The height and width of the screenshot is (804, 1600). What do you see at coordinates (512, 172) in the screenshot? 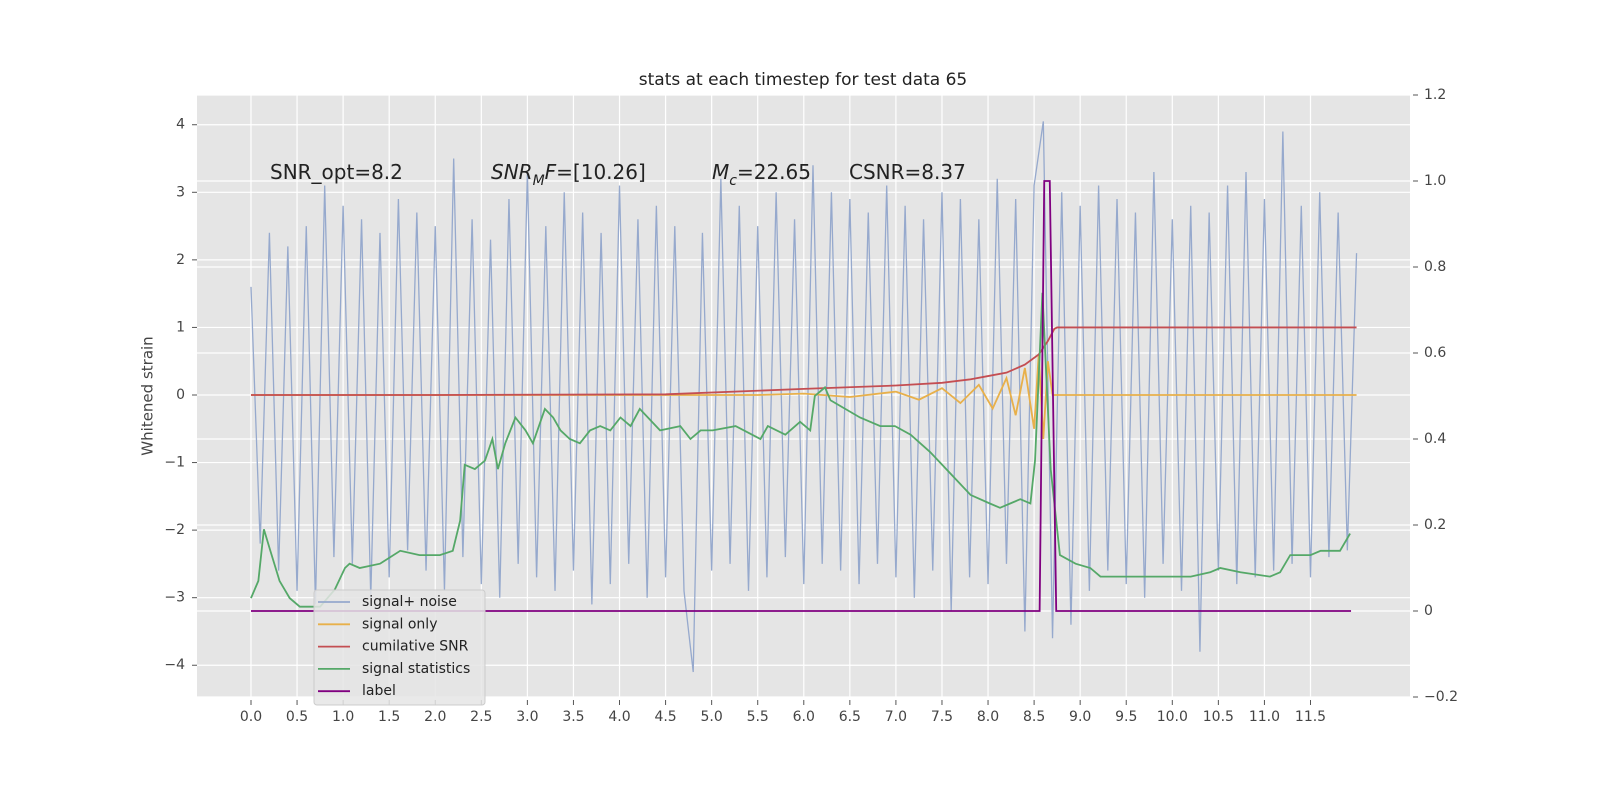
I see `annotation-part: SNR` at bounding box center [512, 172].